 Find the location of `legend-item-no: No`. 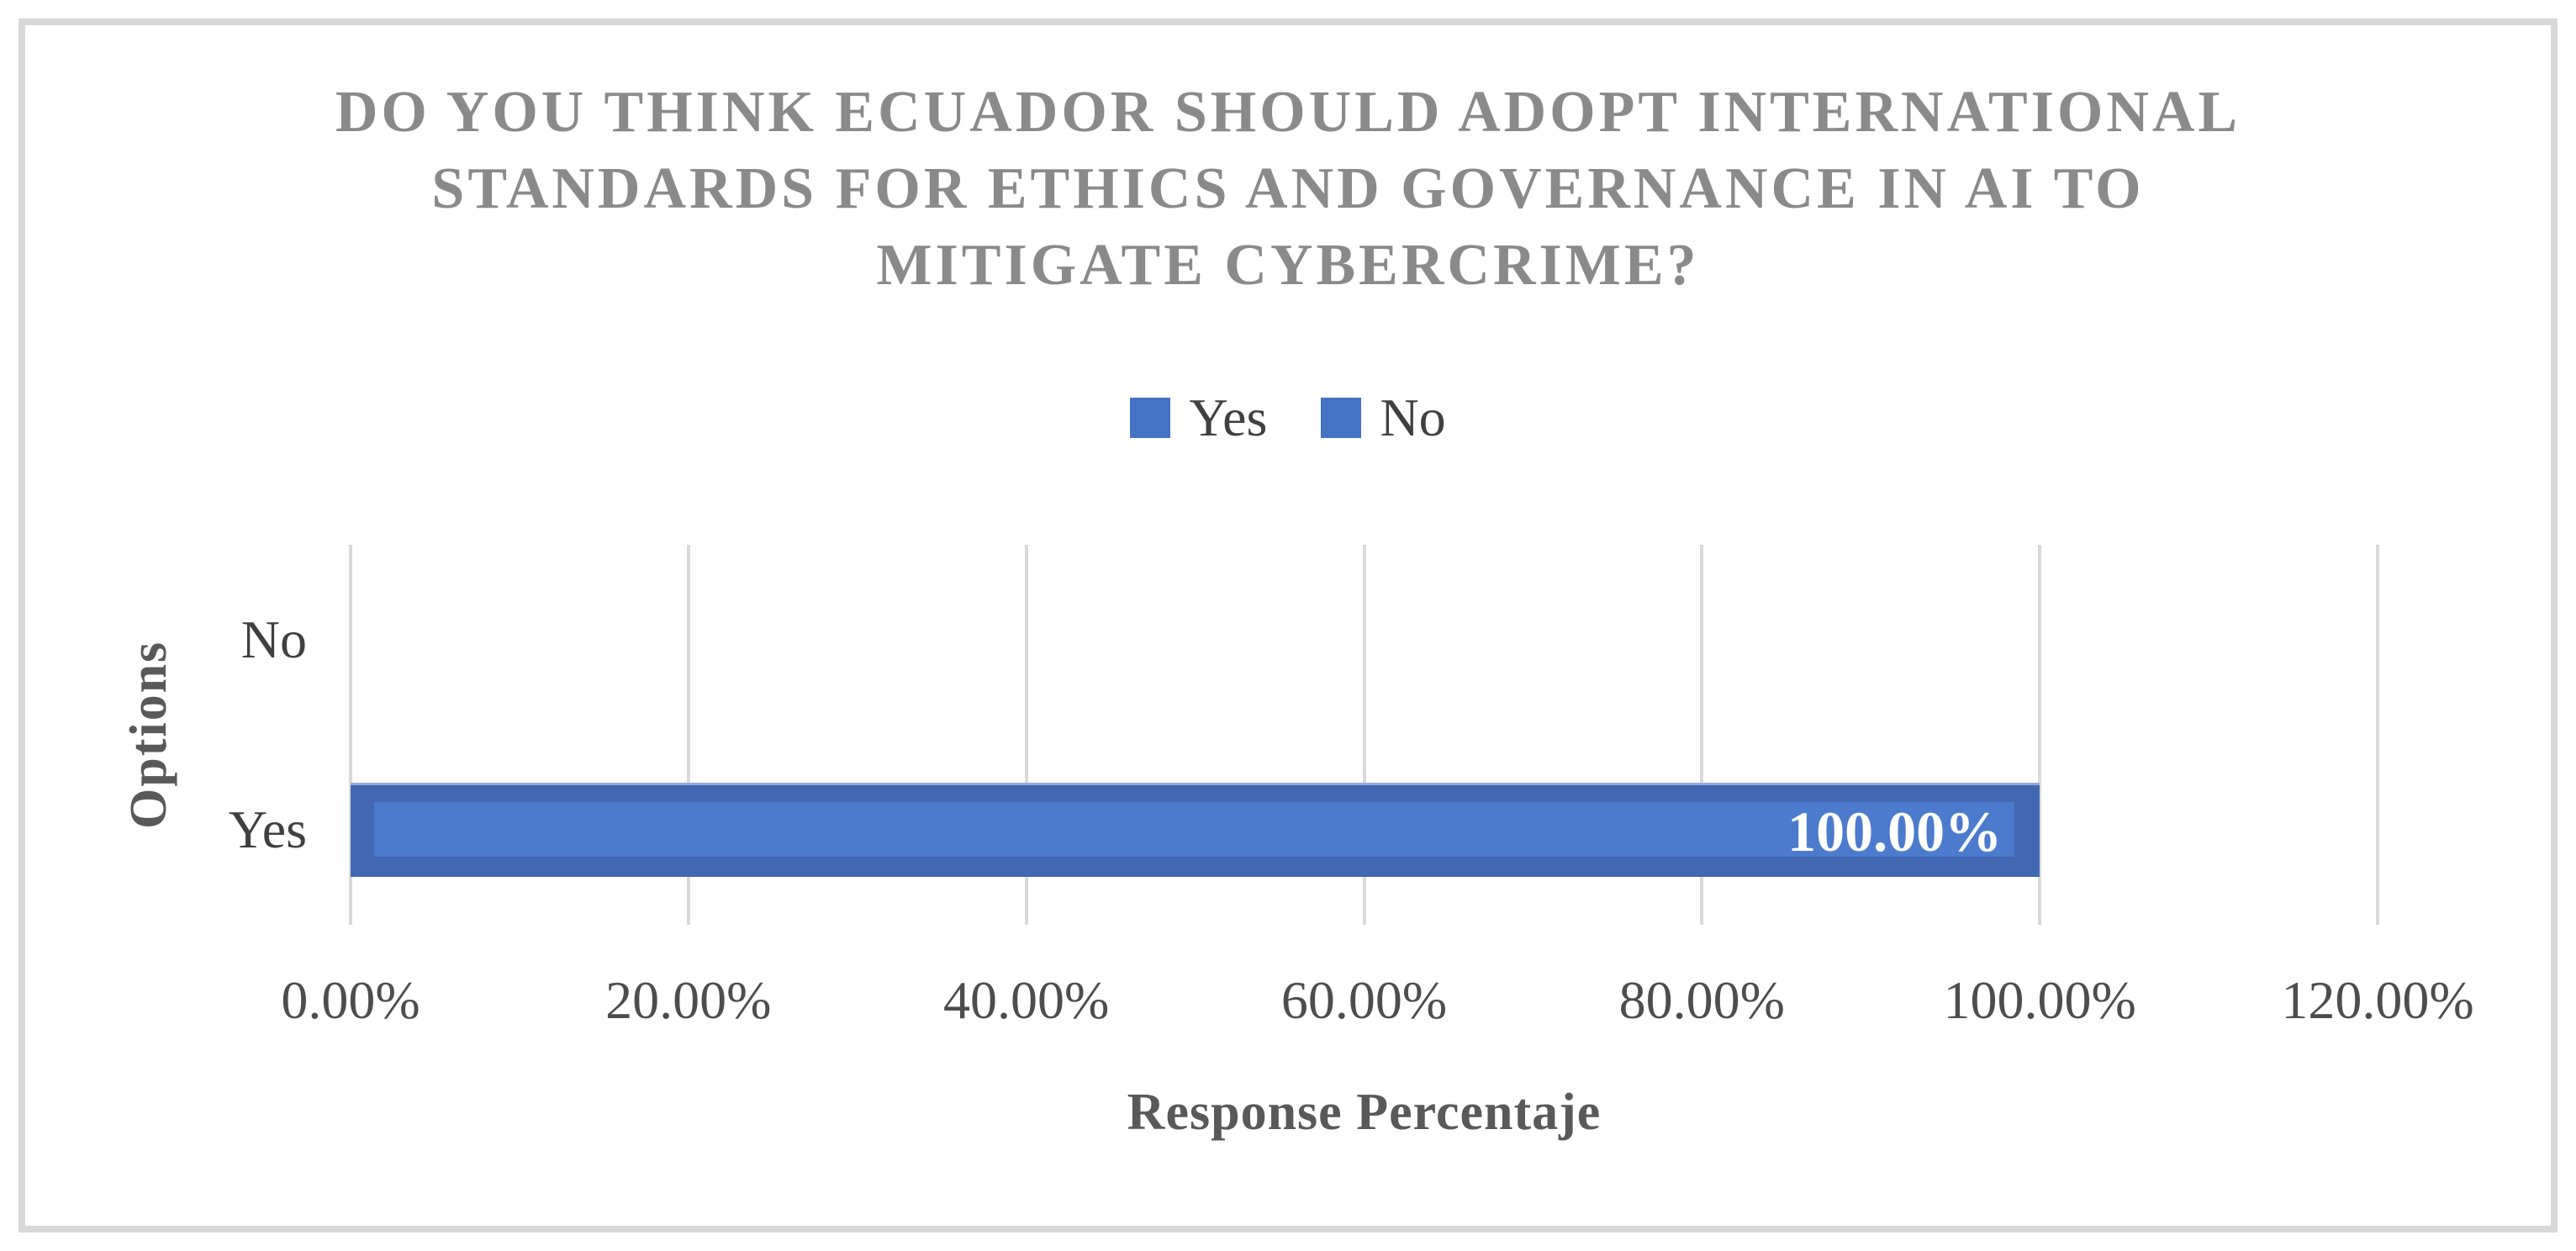

legend-item-no: No is located at coordinates (1383, 417).